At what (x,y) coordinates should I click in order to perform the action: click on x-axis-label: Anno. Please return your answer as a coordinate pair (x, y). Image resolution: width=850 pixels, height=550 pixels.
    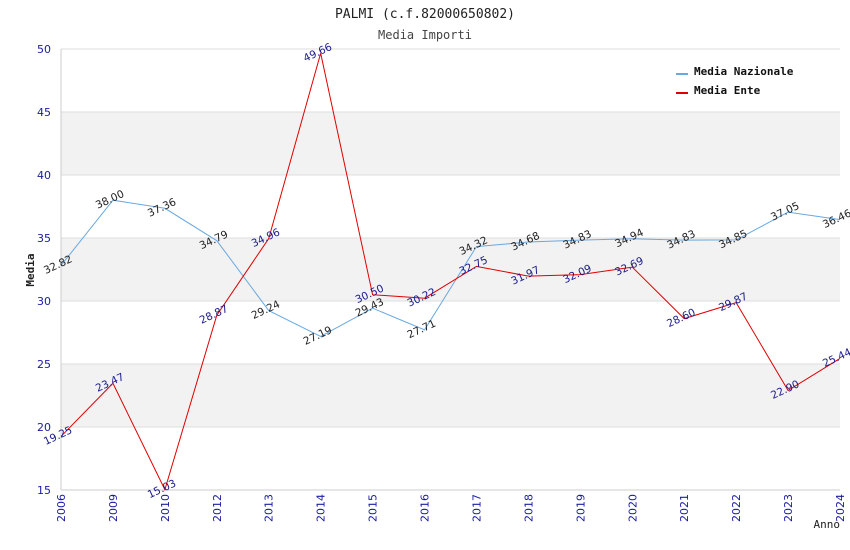
    Looking at the image, I should click on (827, 524).